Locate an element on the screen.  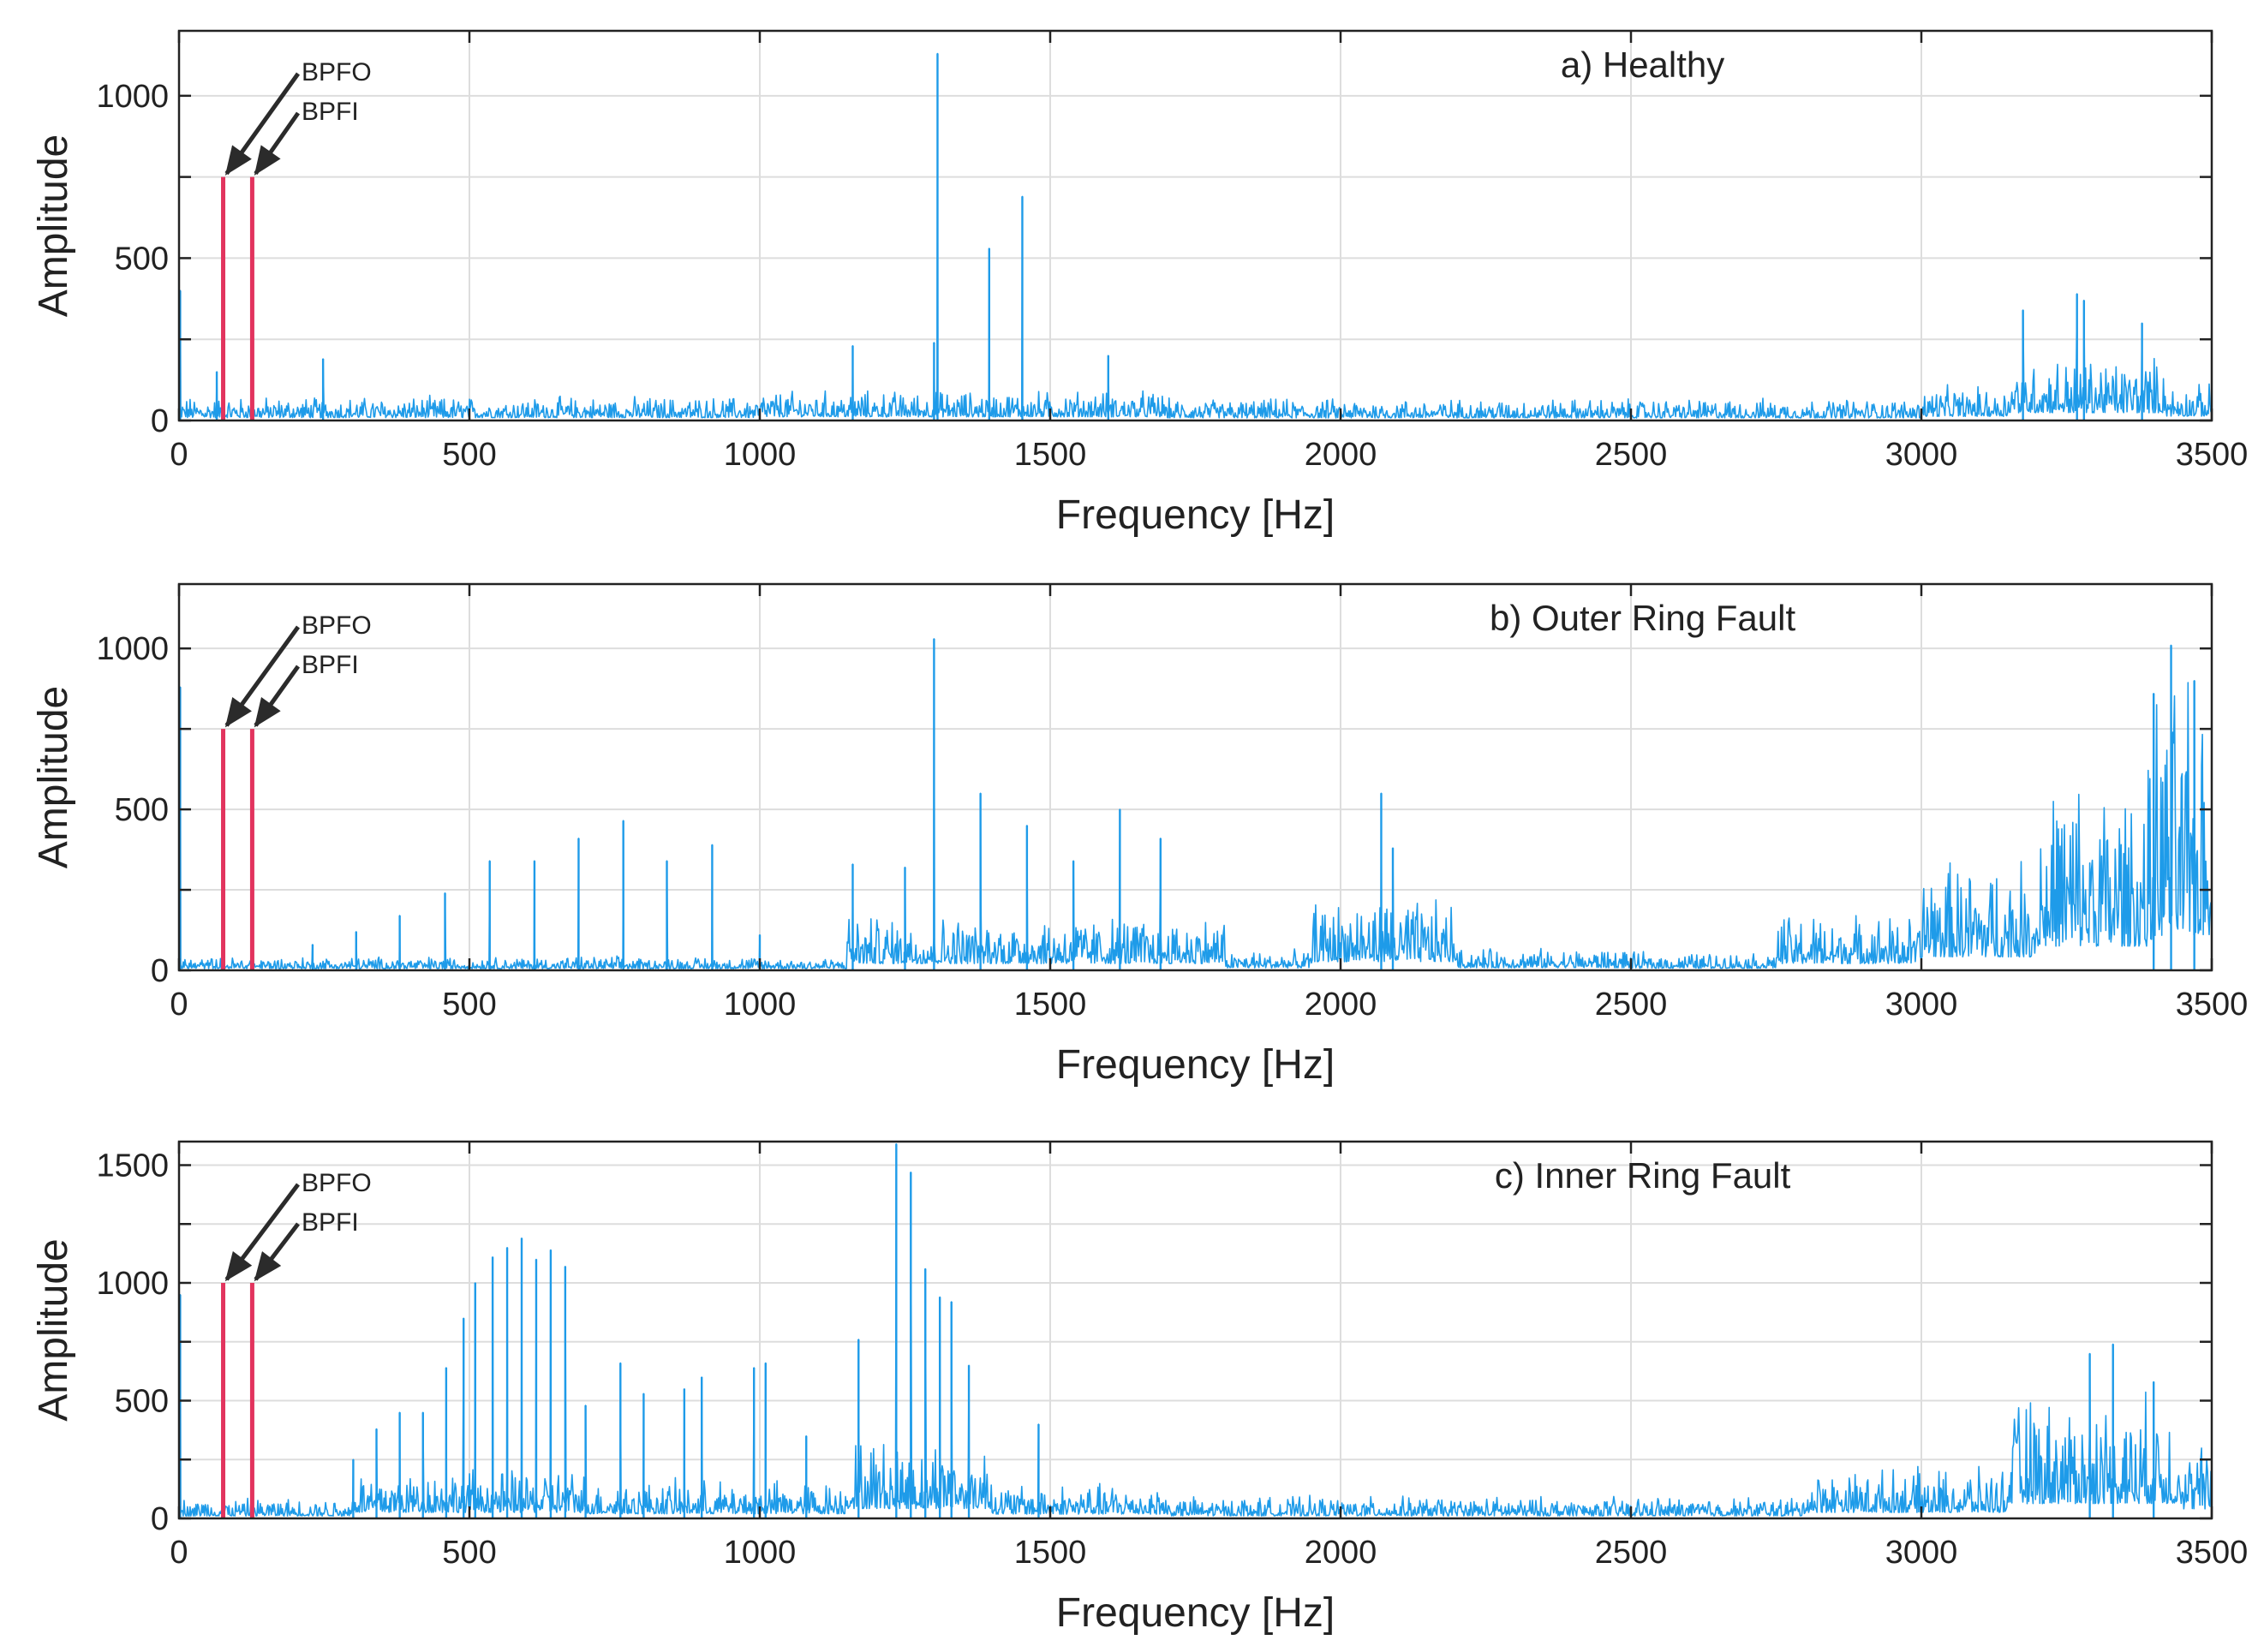
panel-title: a) Healthy is located at coordinates (1643, 65).